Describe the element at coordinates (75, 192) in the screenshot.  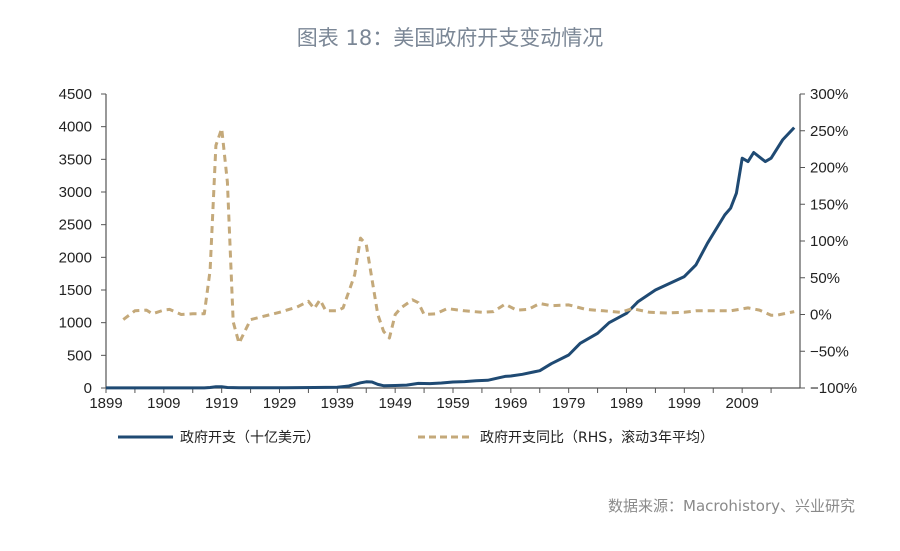
I see `y-left-tick-label: 3000` at that location.